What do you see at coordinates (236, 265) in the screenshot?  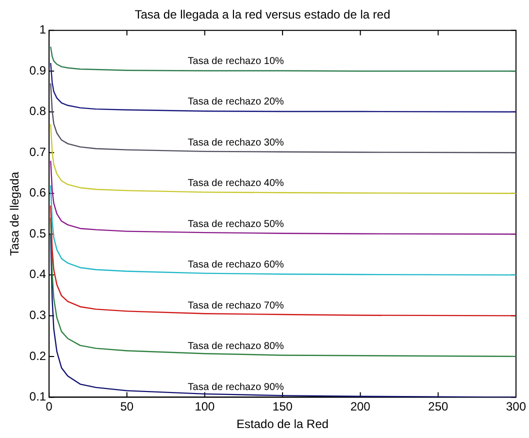 I see `series-label: Tasa de rechazo 60%` at bounding box center [236, 265].